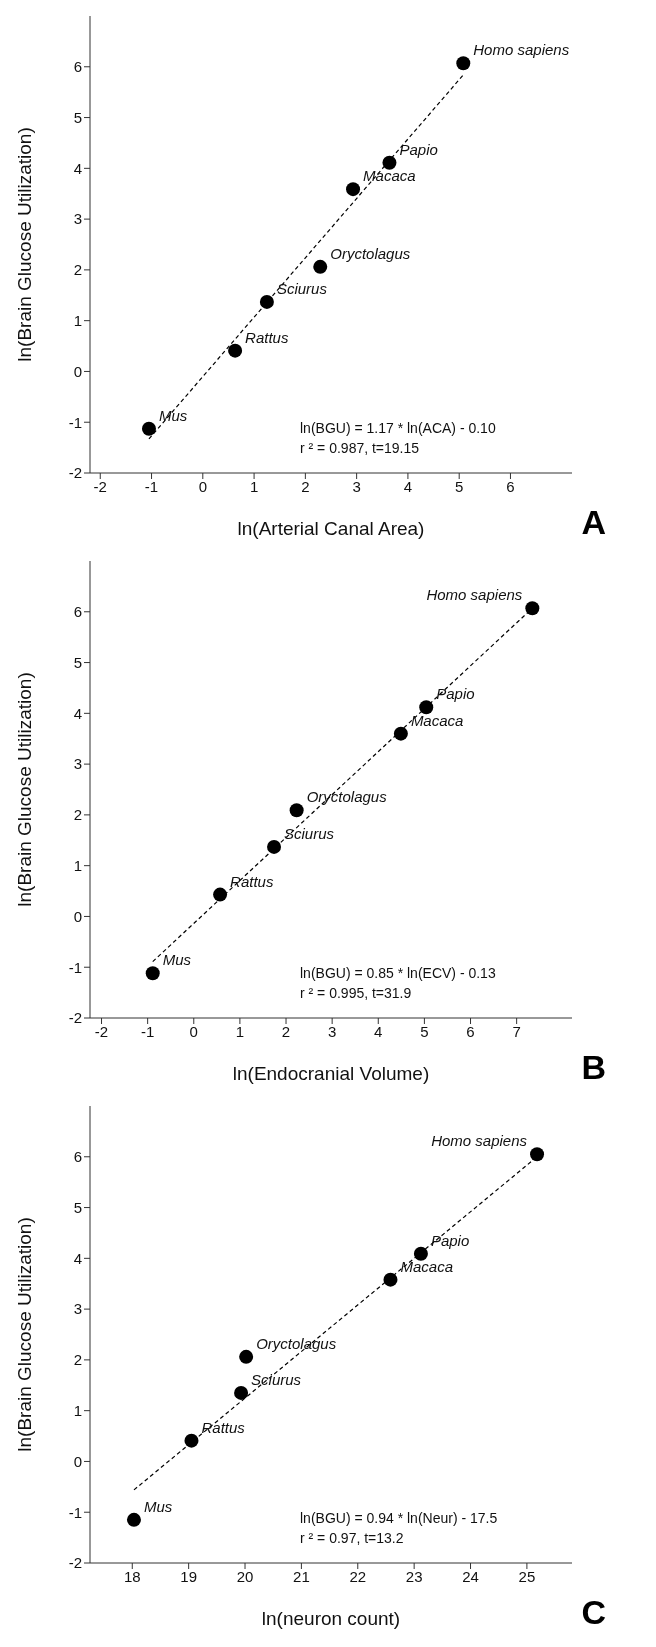 The image size is (656, 1647). I want to click on x-tick-label: 24, so click(470, 1576).